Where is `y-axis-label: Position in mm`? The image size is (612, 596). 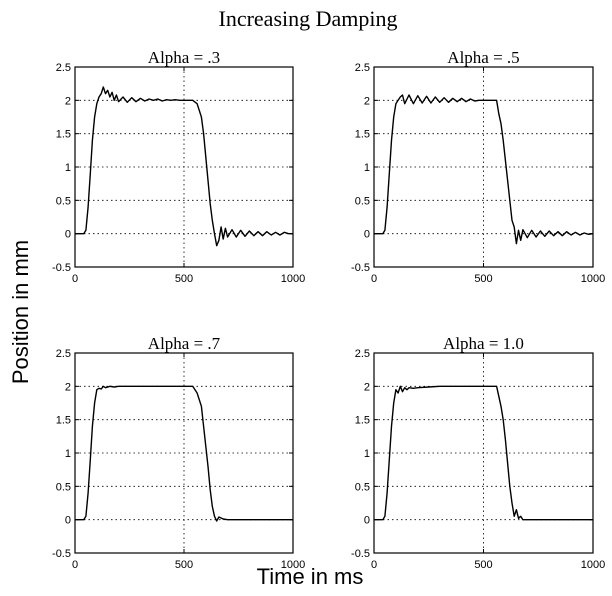
y-axis-label: Position in mm is located at coordinates (20, 312).